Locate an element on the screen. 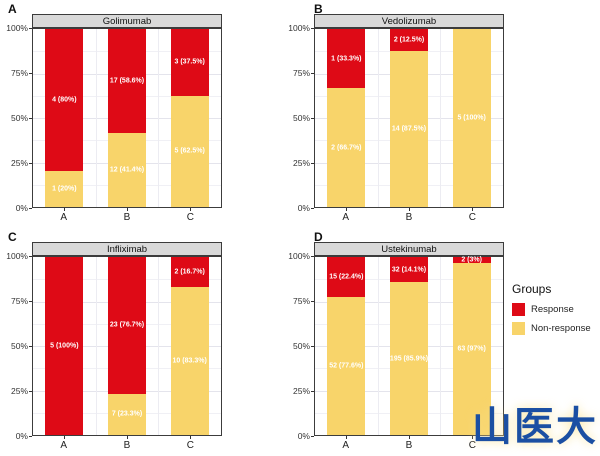 The width and height of the screenshot is (600, 456). bar-segment-label: 52 (77.6%) is located at coordinates (346, 366).